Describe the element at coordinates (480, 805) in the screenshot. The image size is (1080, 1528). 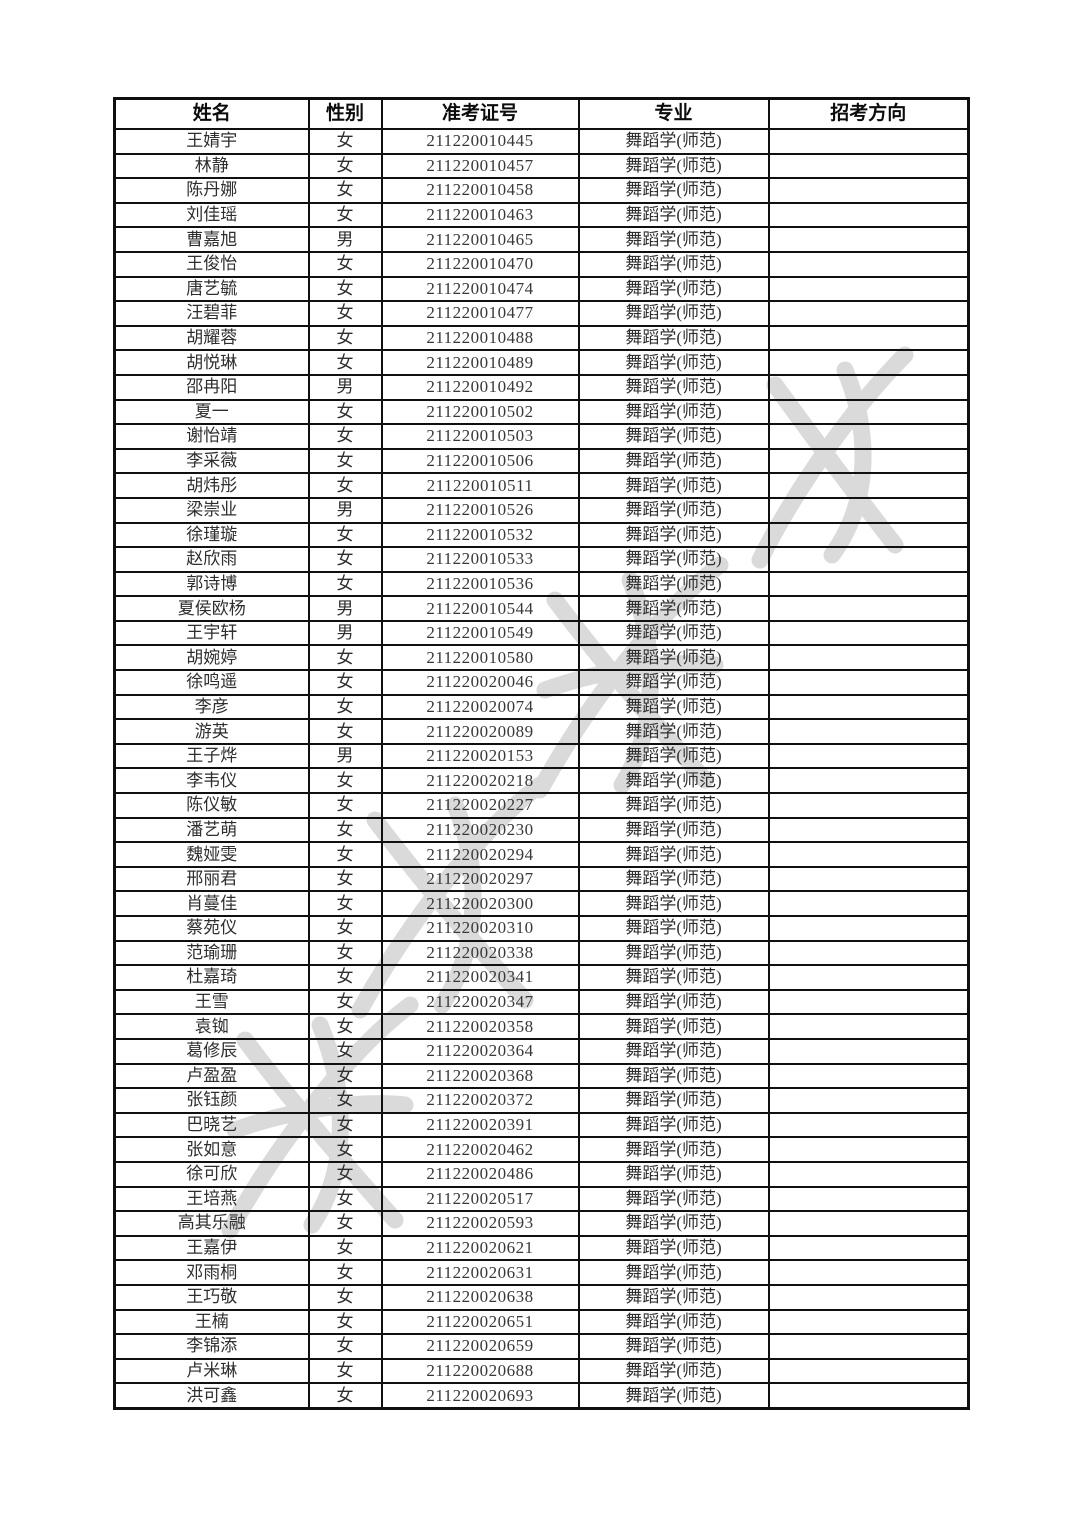
I see `exam-number-cell: 211220020227` at that location.